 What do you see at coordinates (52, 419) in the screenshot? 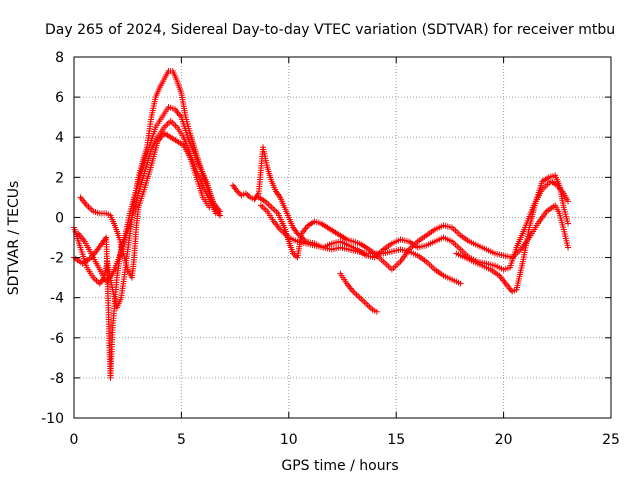
I see `y-tick-label: -10` at bounding box center [52, 419].